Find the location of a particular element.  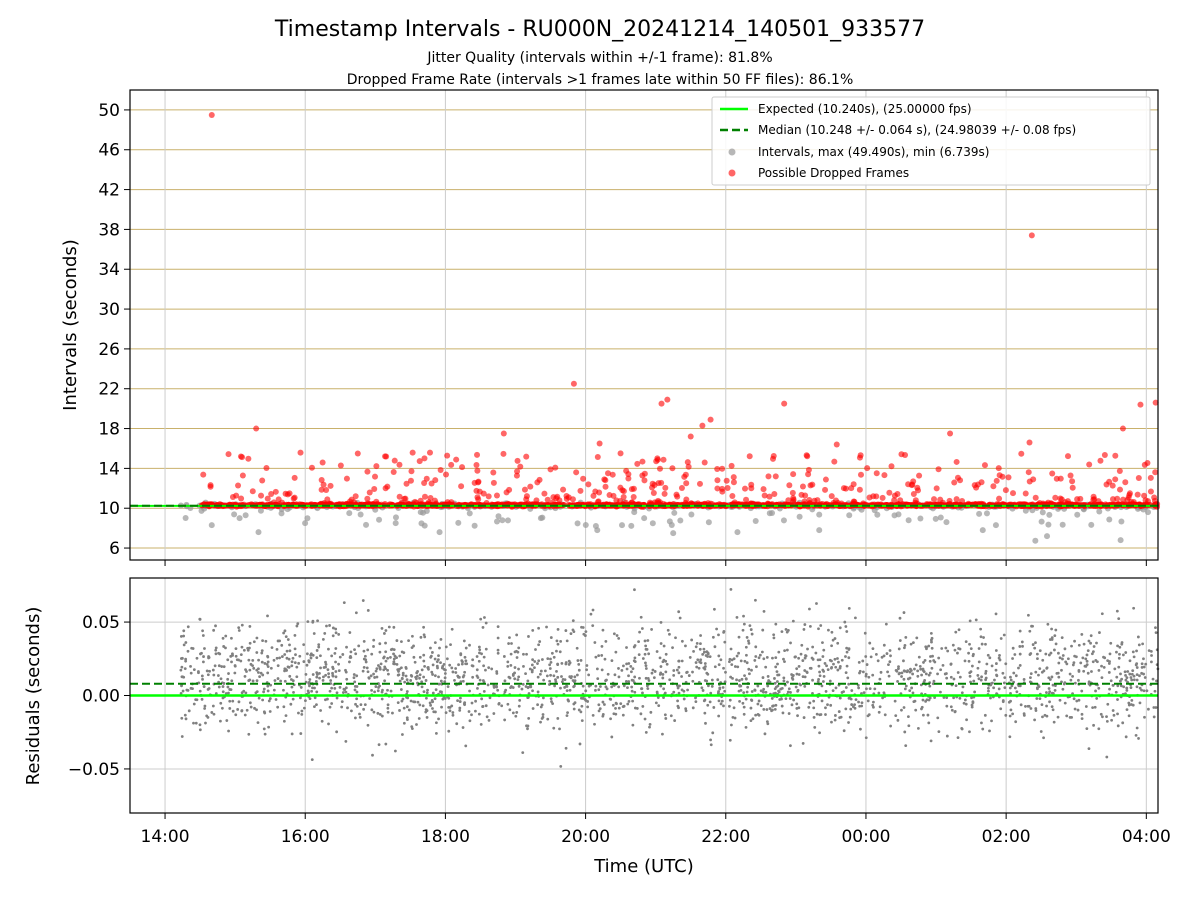

interval-point is located at coordinates (349, 513).